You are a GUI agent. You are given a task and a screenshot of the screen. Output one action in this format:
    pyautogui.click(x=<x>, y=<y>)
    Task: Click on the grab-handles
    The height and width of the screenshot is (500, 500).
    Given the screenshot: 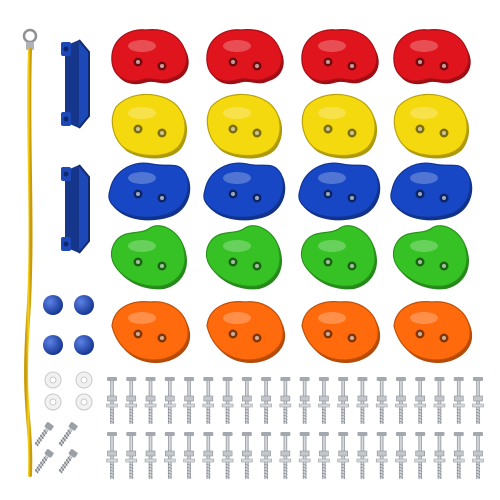 What is the action you would take?
    pyautogui.click(x=75, y=146)
    